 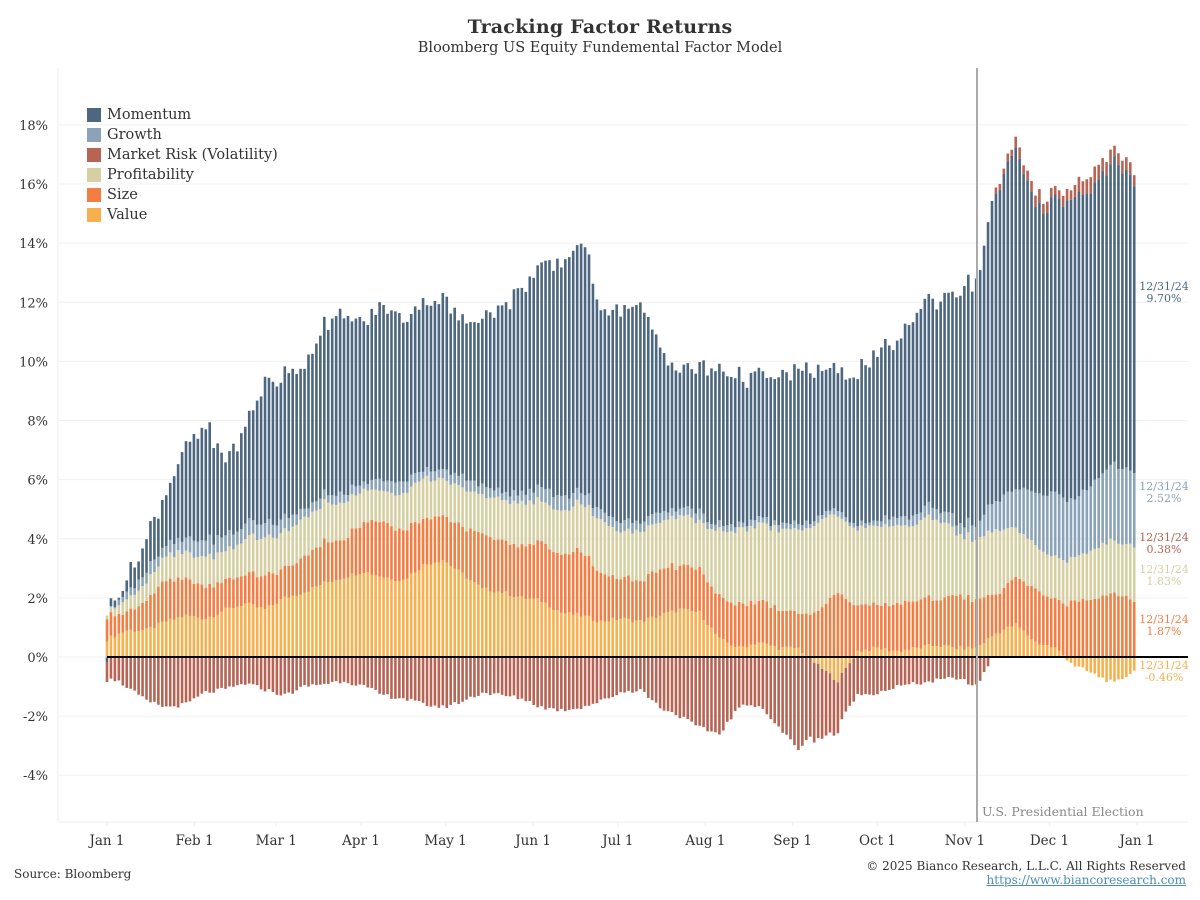 I want to click on legend-item: Size, so click(x=182, y=195).